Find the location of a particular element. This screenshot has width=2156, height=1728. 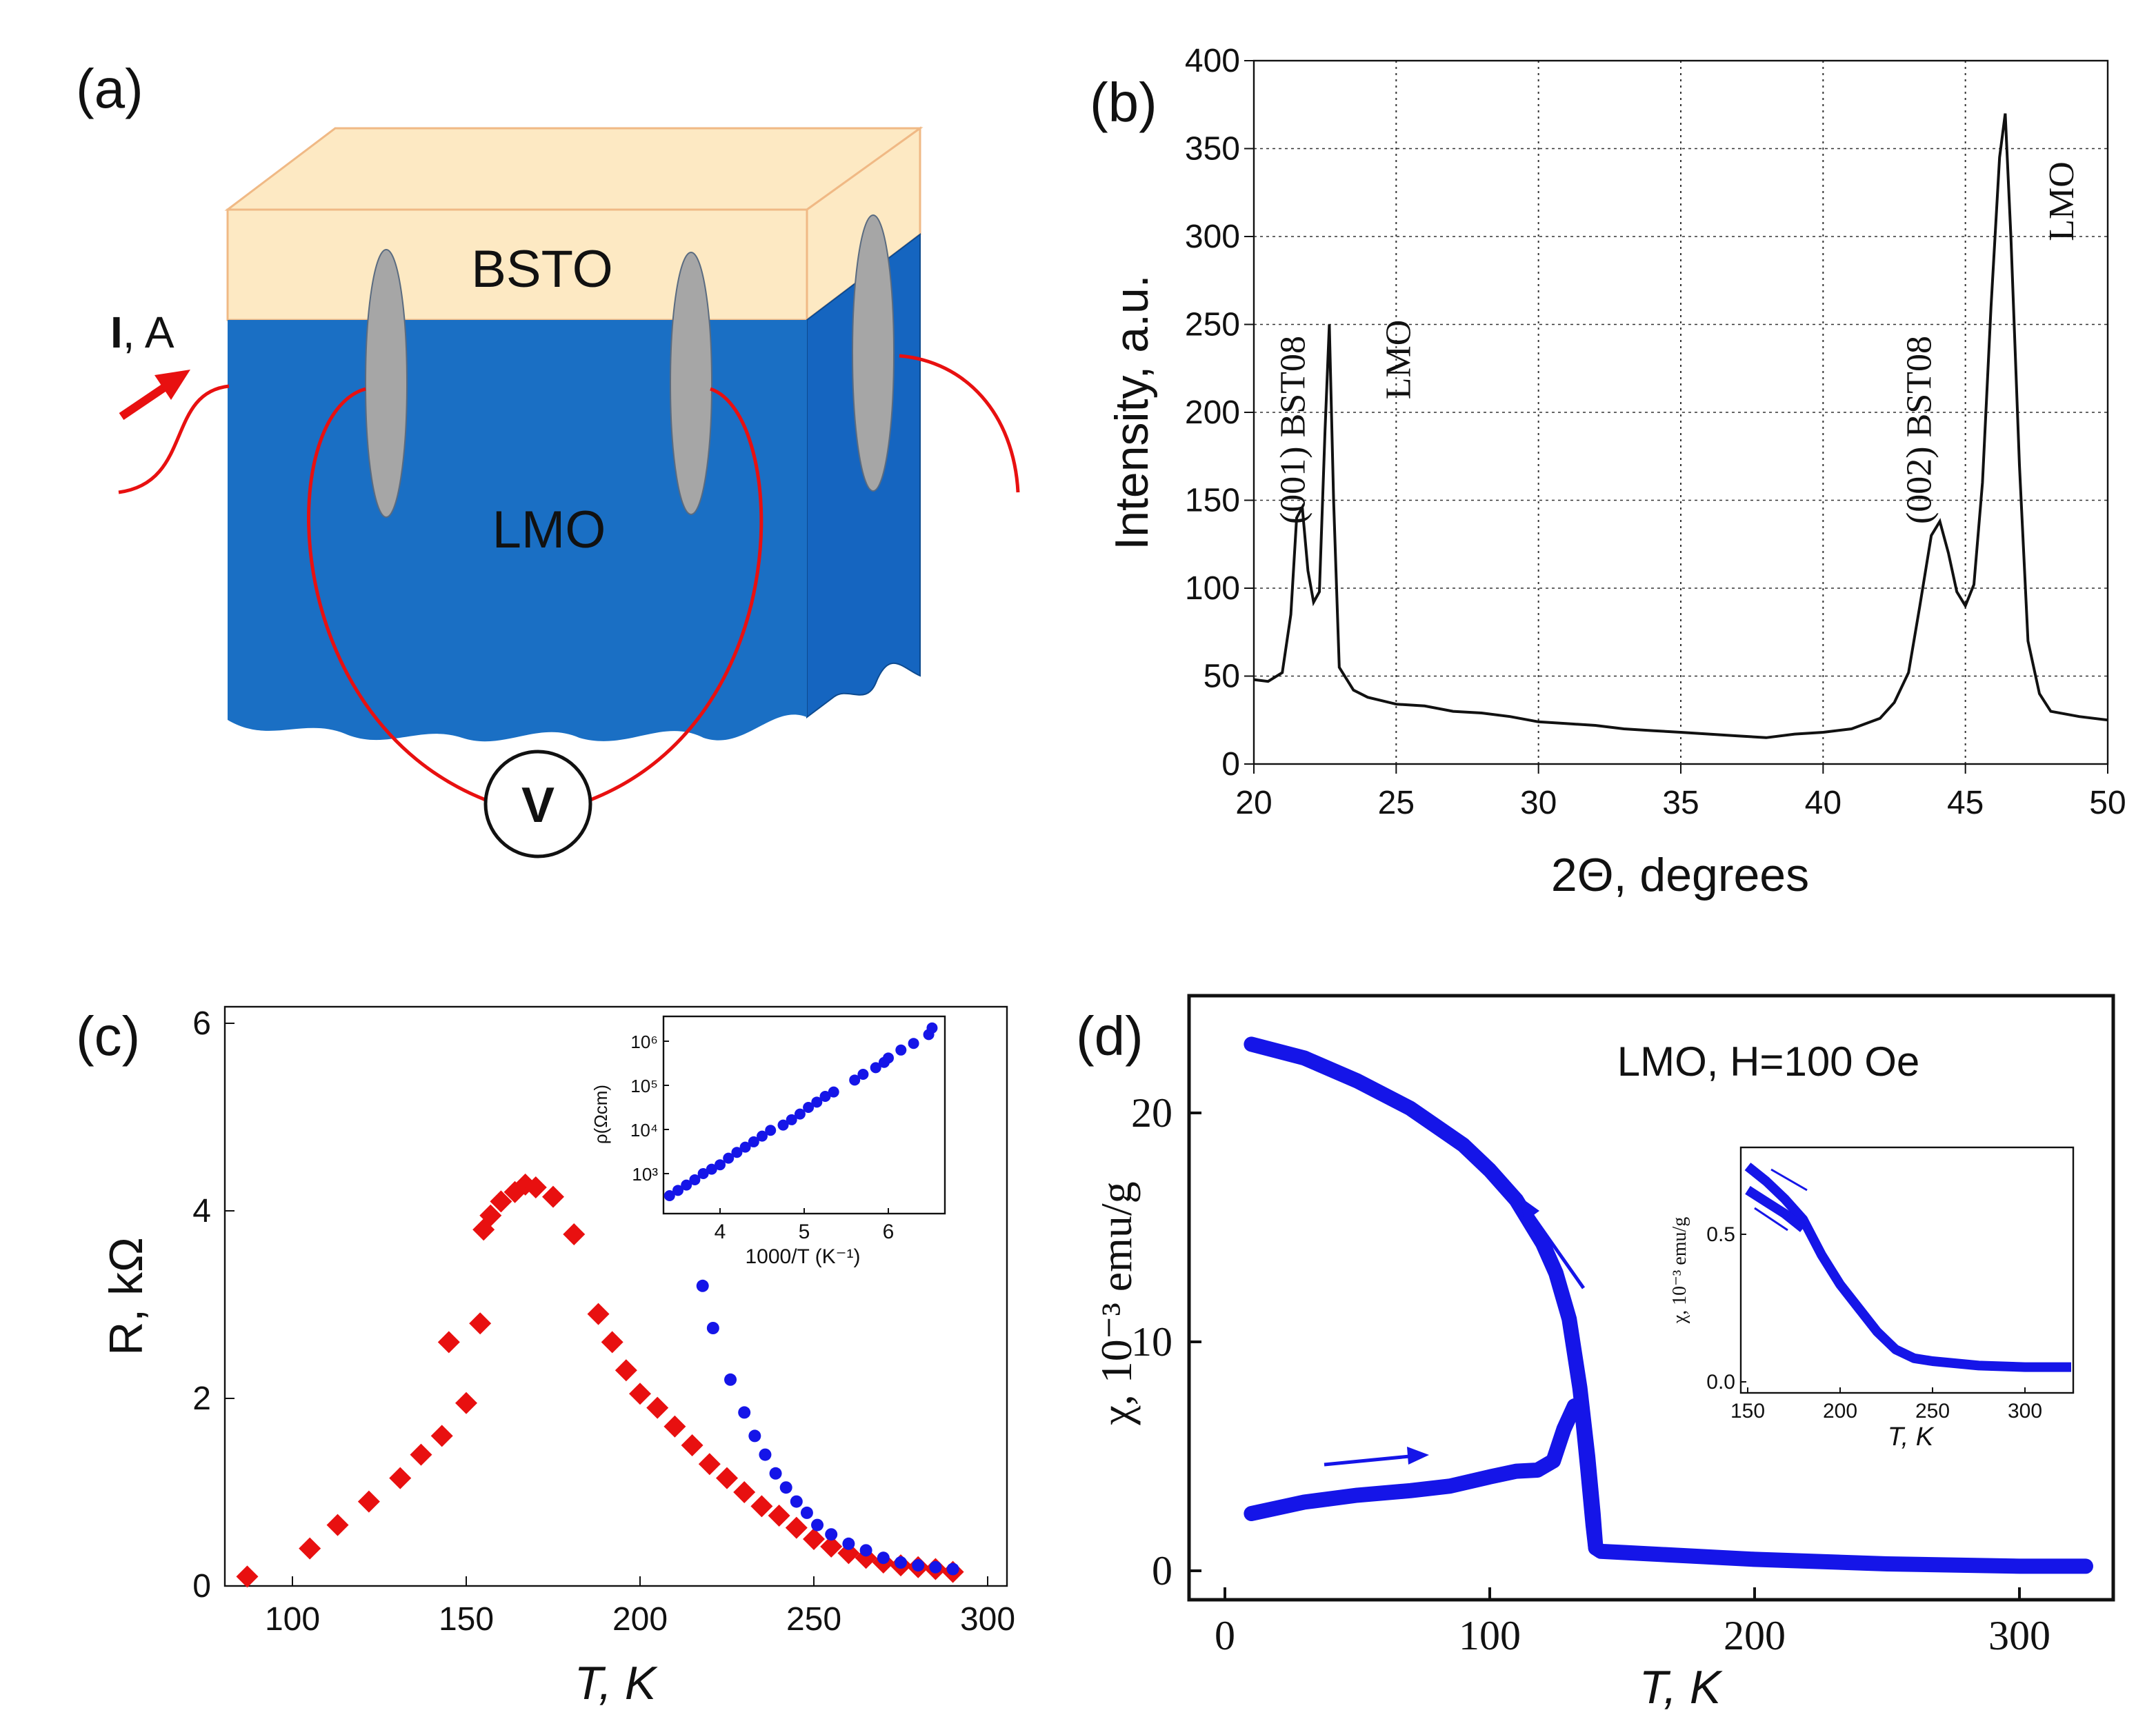

x-tick-label: 0 is located at coordinates (1225, 1635).